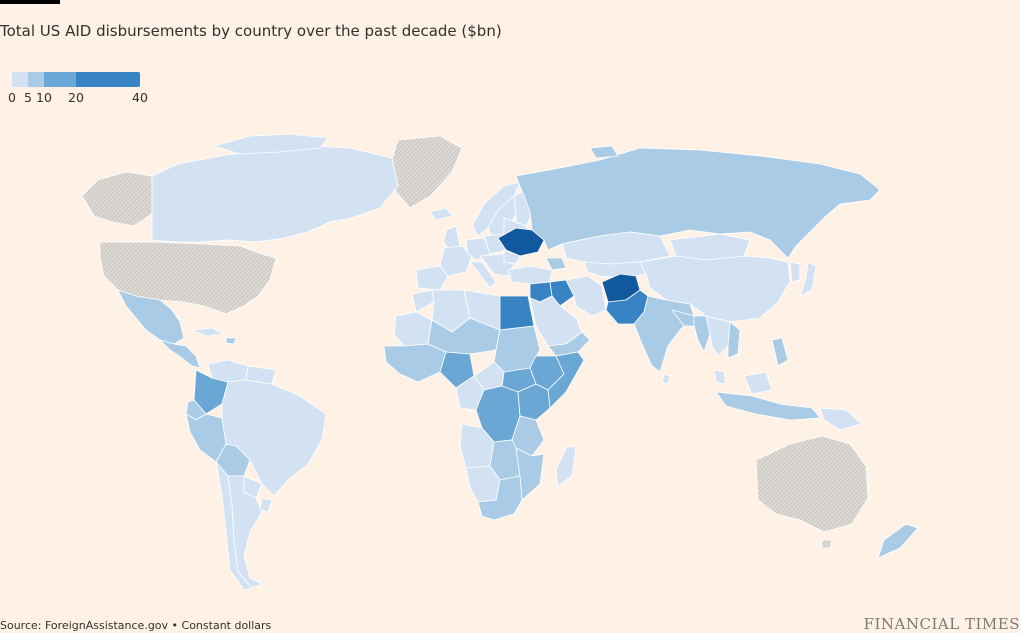  Describe the element at coordinates (827, 544) in the screenshot. I see `country-tasmania` at that location.